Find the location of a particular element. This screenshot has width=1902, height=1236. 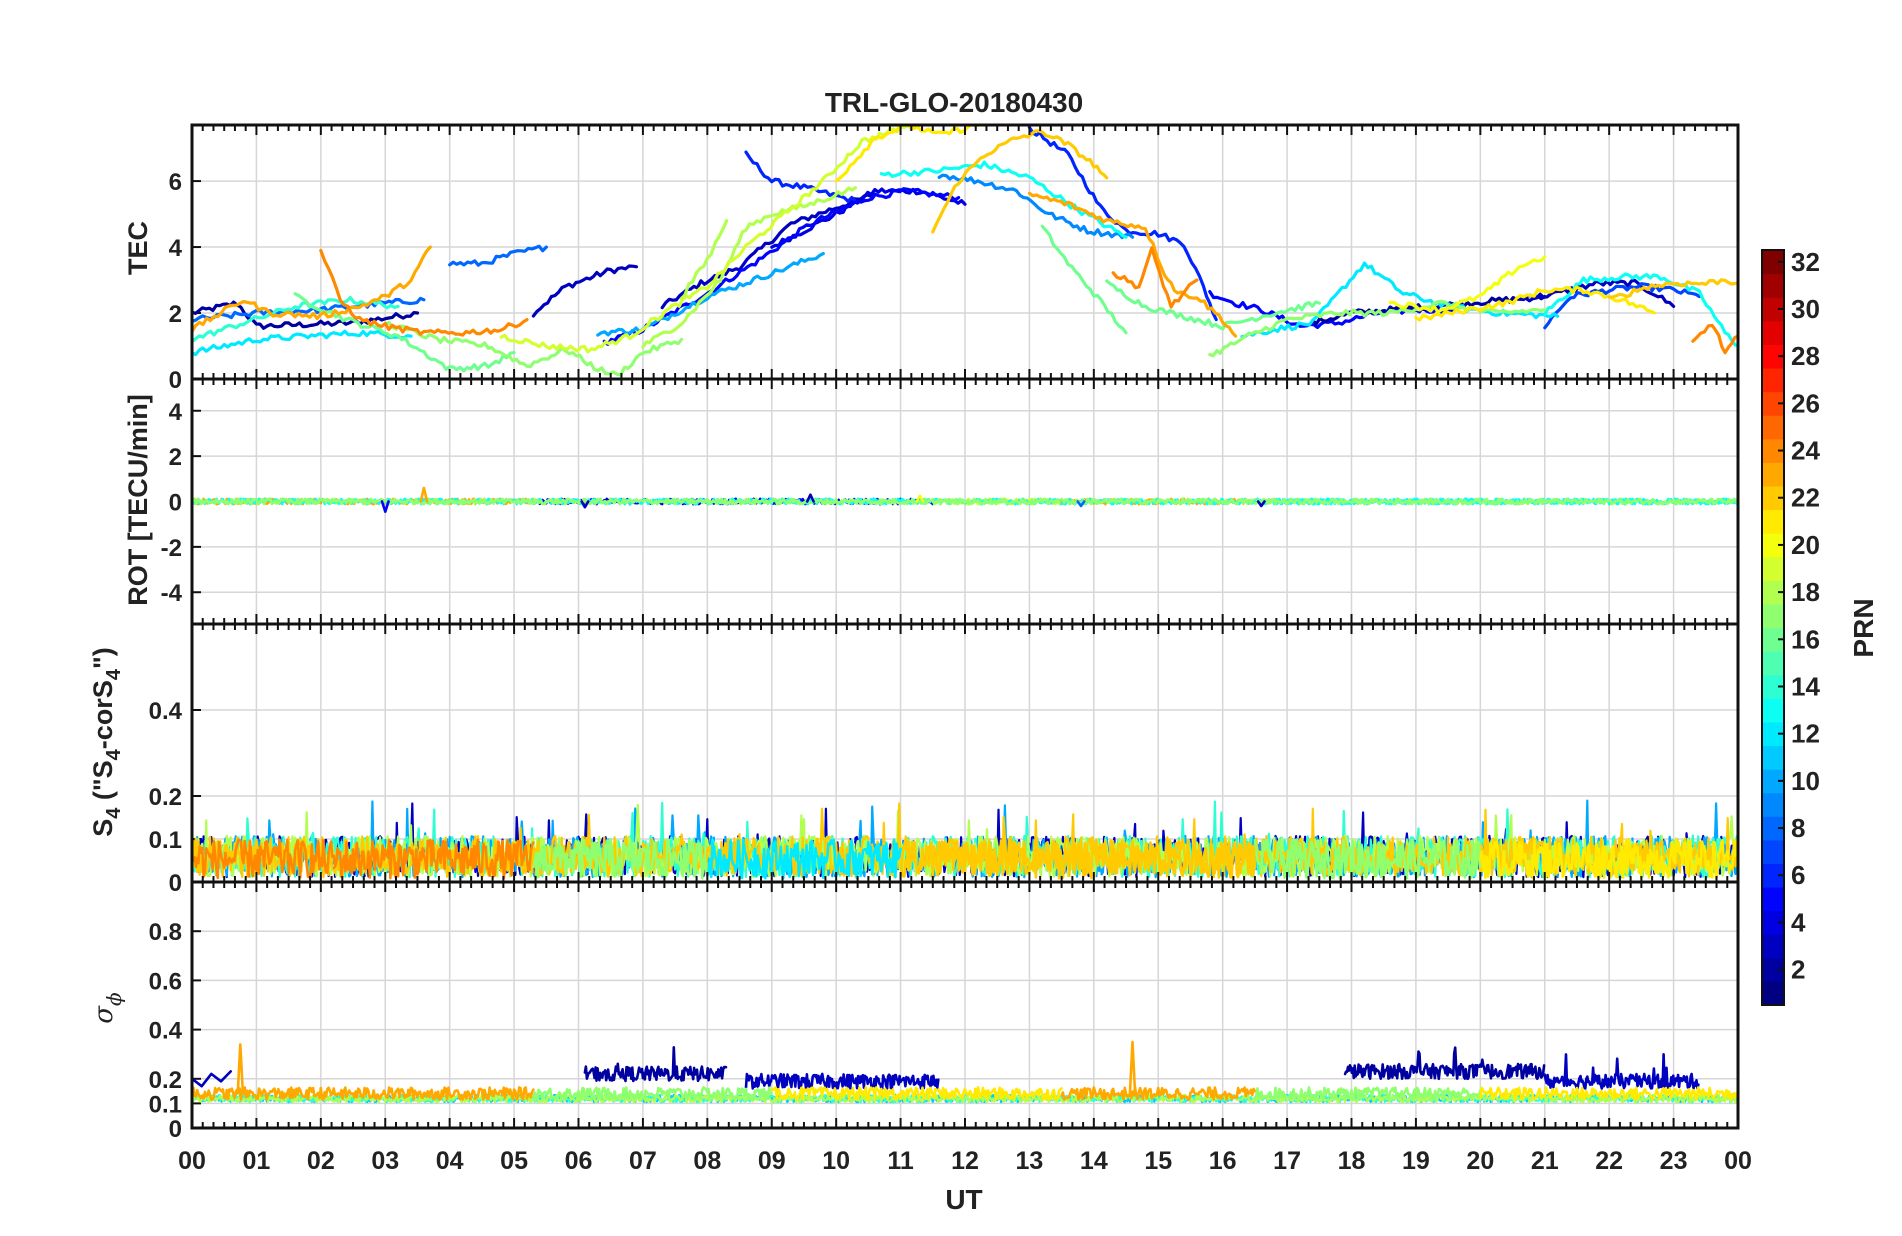

x-tick-label: 22 is located at coordinates (1609, 1161).